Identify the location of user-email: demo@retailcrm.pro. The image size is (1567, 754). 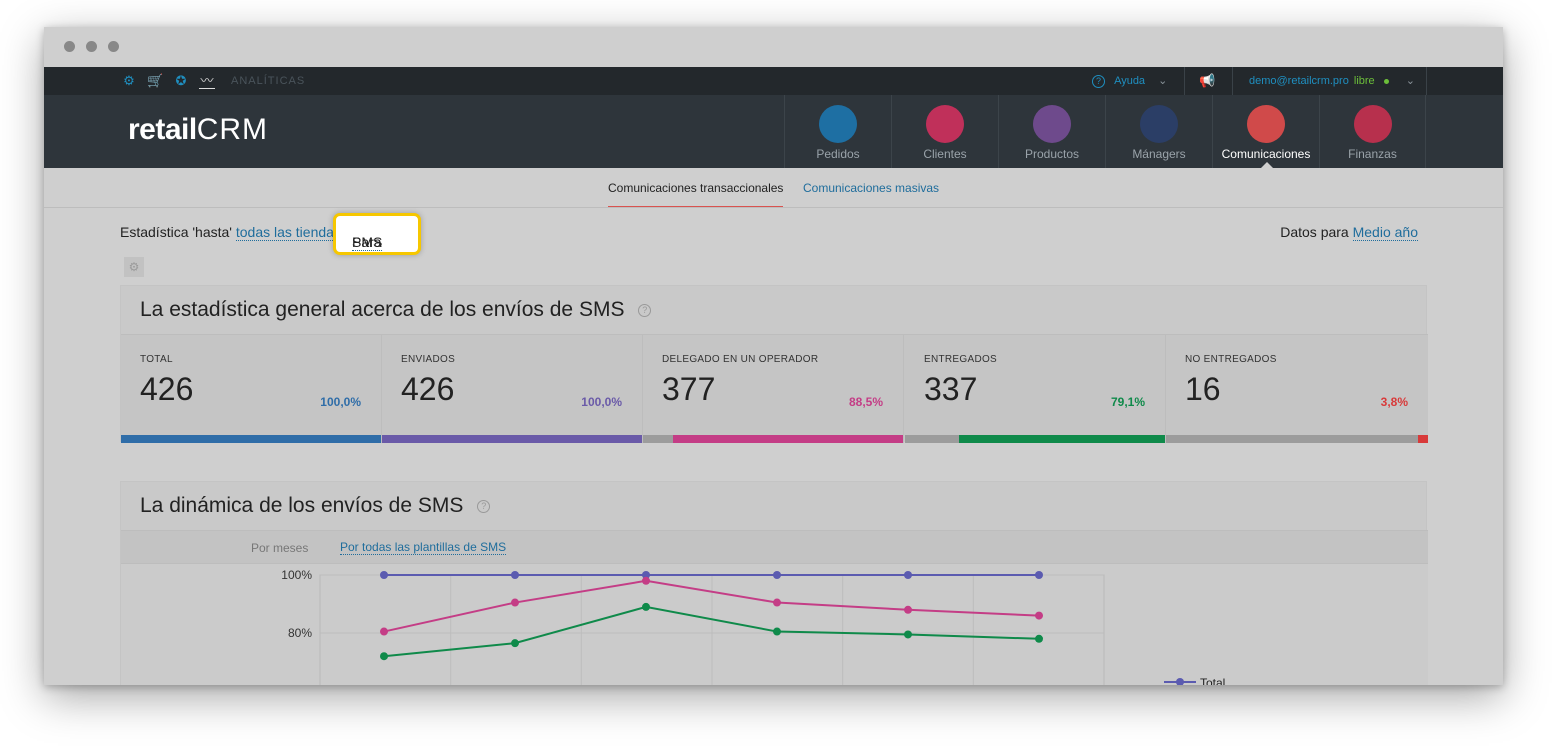
(1299, 81).